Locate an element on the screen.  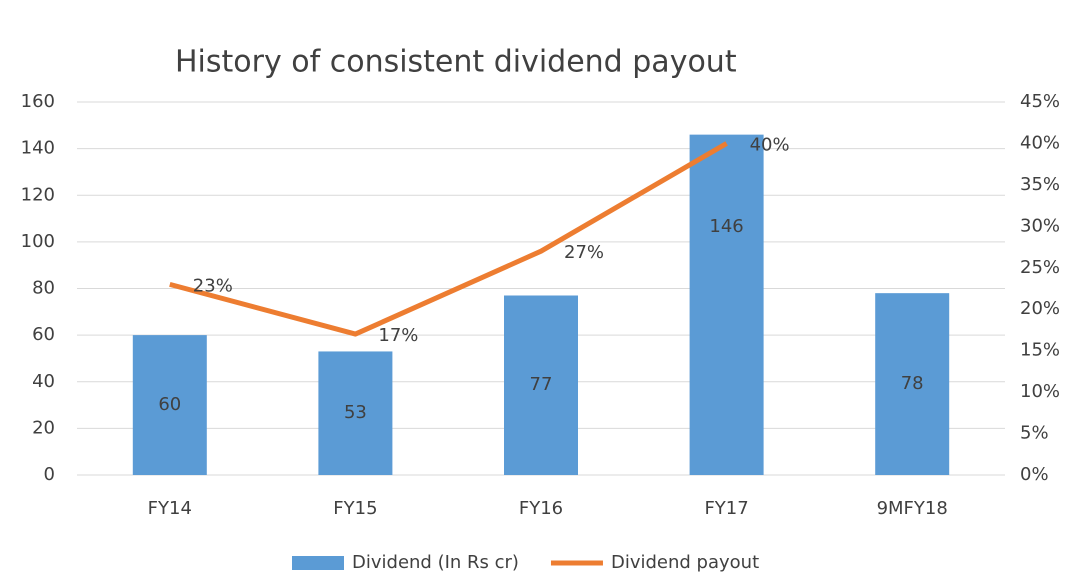
legend-label: Dividend (In Rs cr) is located at coordinates (435, 562).